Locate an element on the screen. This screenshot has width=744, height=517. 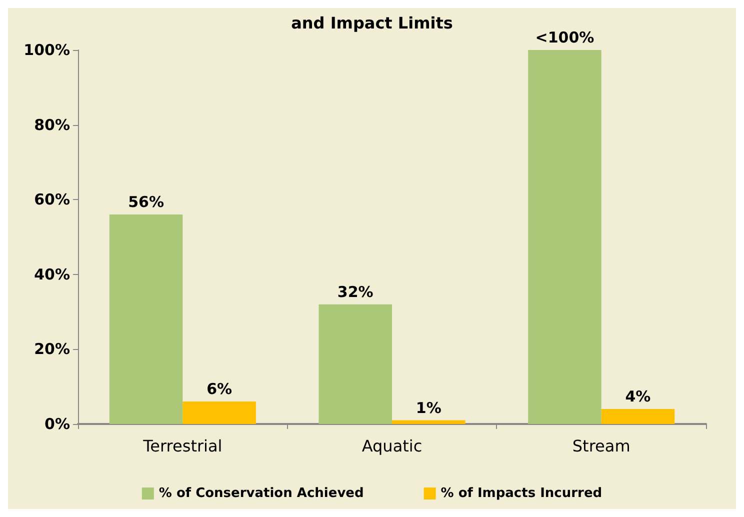
y-tick-label: 80% is located at coordinates (52, 125).